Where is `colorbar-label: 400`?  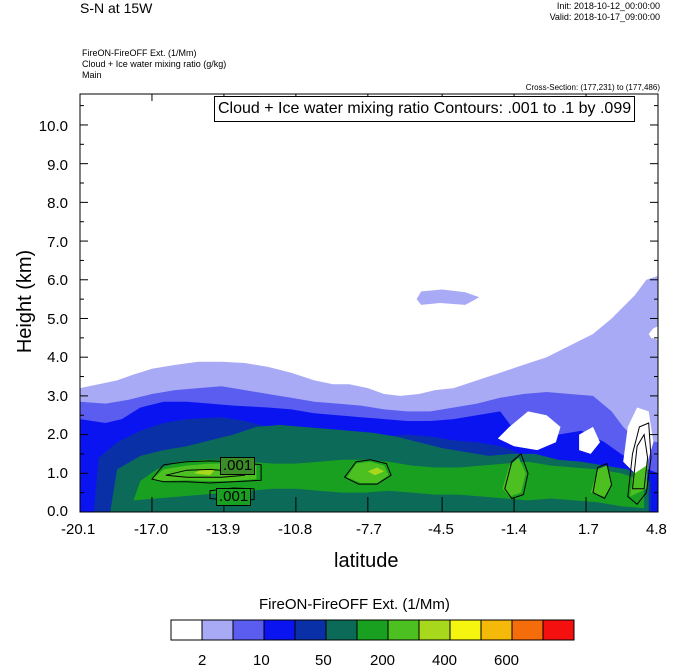
colorbar-label: 400 is located at coordinates (445, 660).